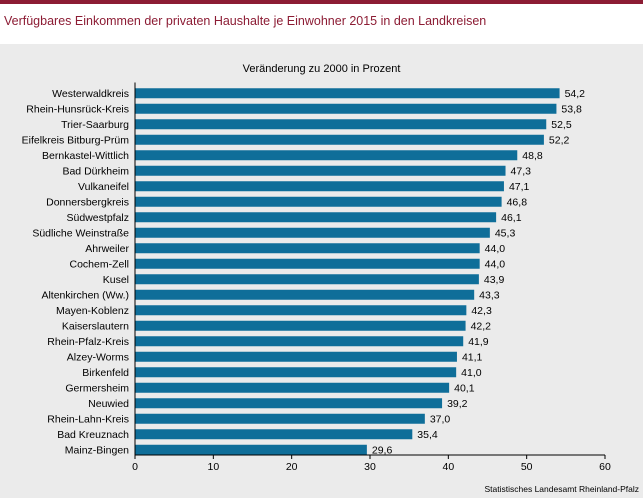 The width and height of the screenshot is (643, 498). What do you see at coordinates (481, 326) in the screenshot?
I see `value-label: 42,2` at bounding box center [481, 326].